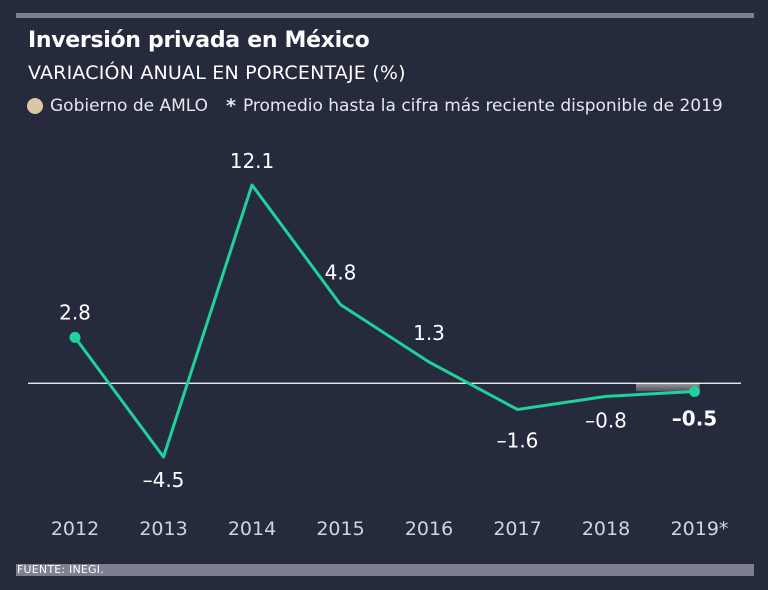 Image resolution: width=768 pixels, height=590 pixels. Describe the element at coordinates (252, 529) in the screenshot. I see `x-tick-label: 2014` at that location.